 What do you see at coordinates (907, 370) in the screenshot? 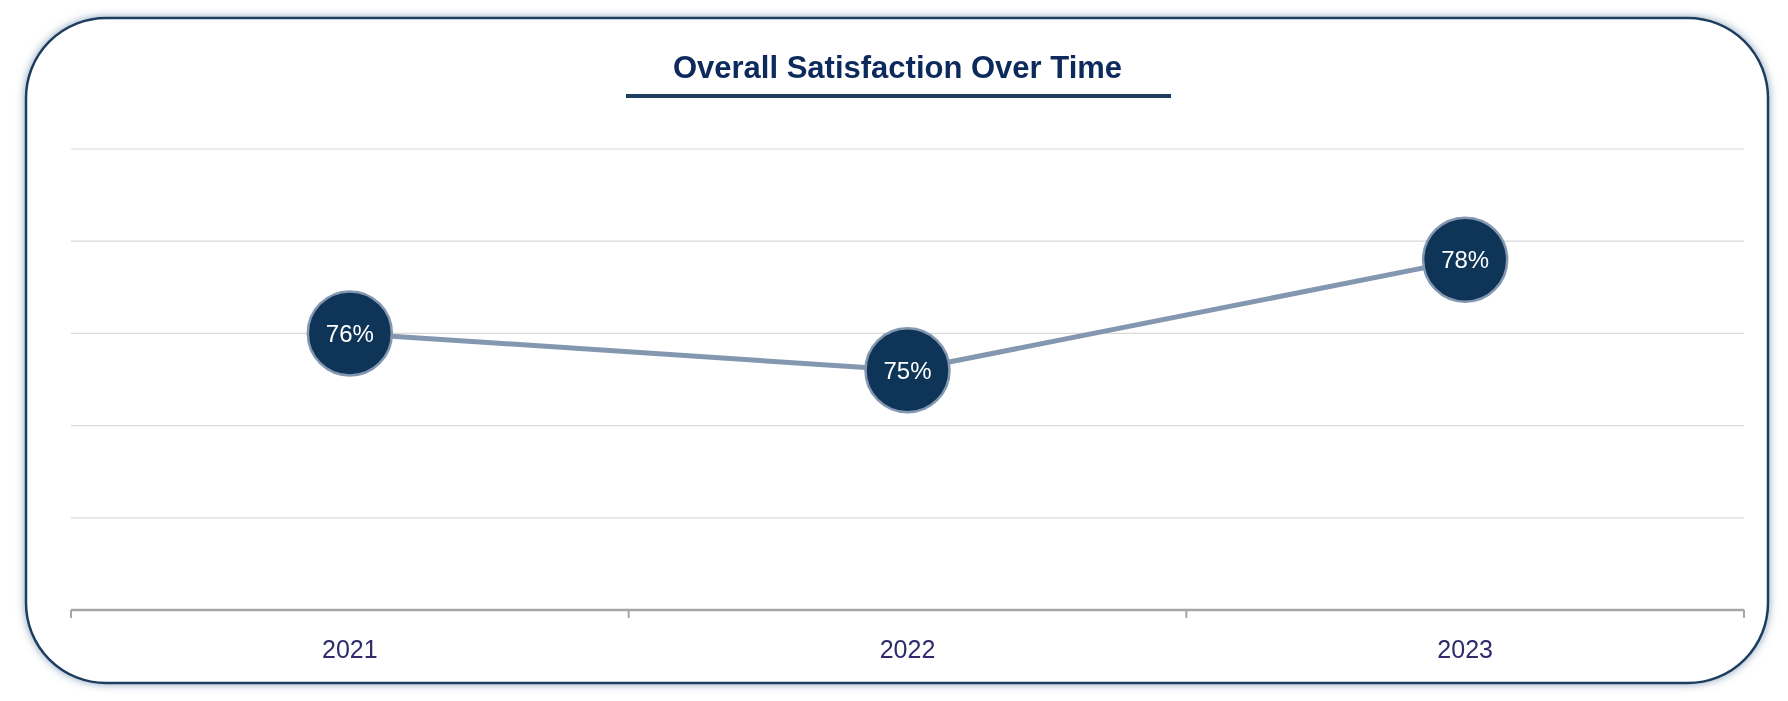
I see `data-label: 75%` at bounding box center [907, 370].